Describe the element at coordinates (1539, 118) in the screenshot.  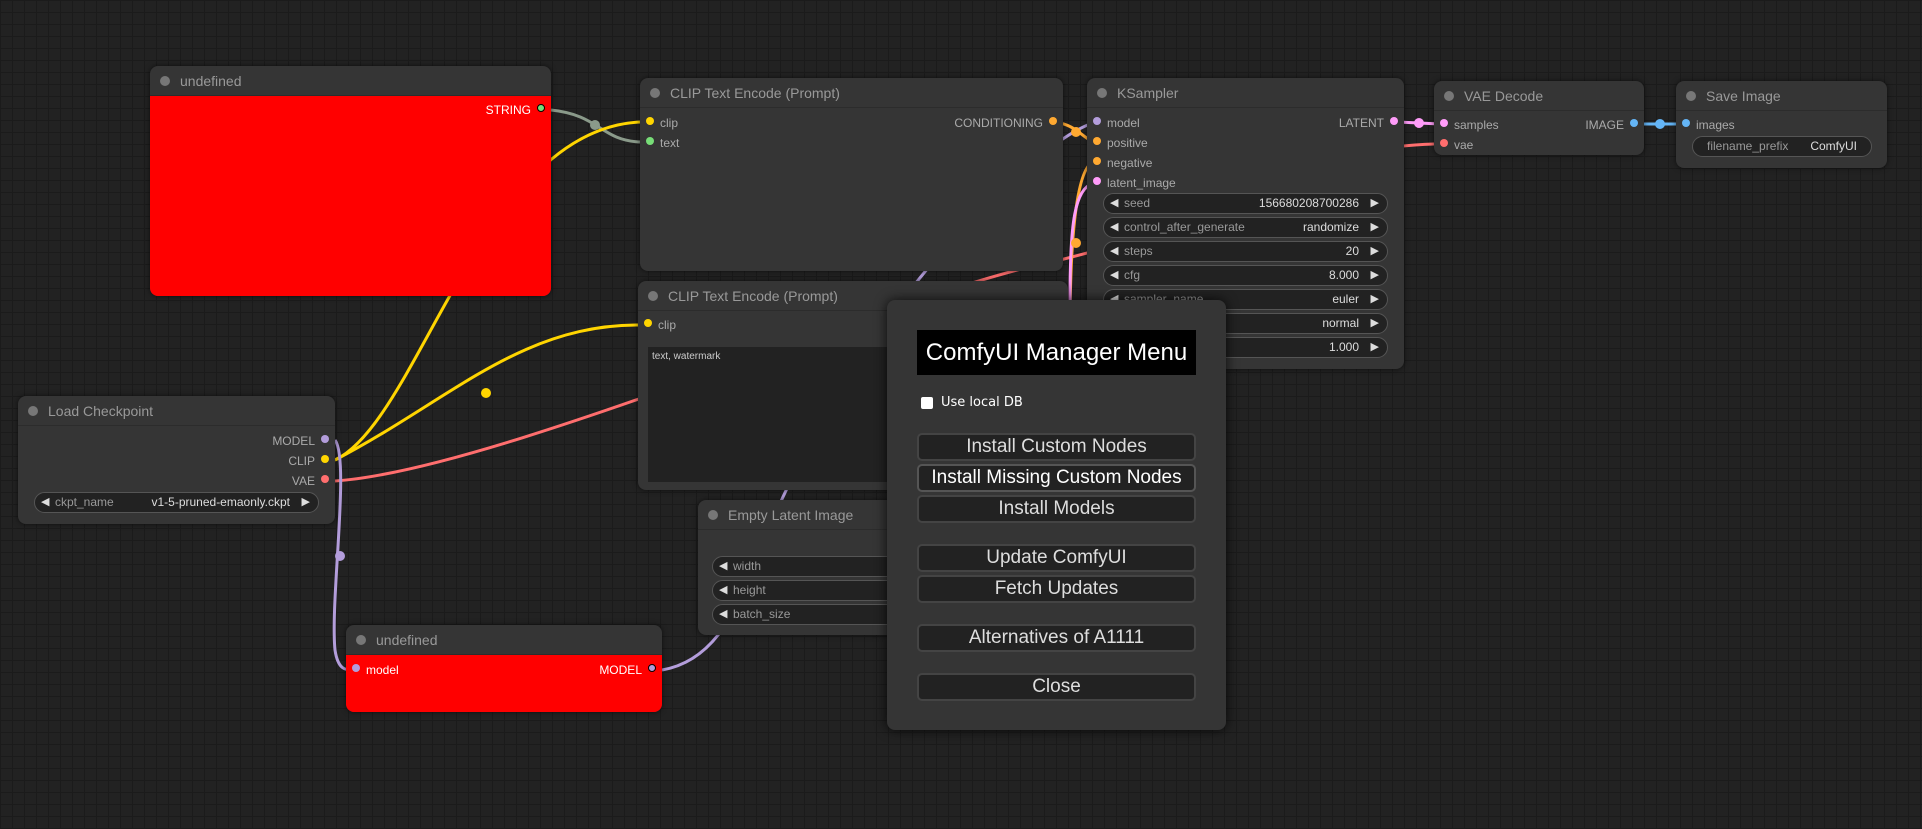
I see `node-vae-decode: VAE Decode samples vae IMAGE` at that location.